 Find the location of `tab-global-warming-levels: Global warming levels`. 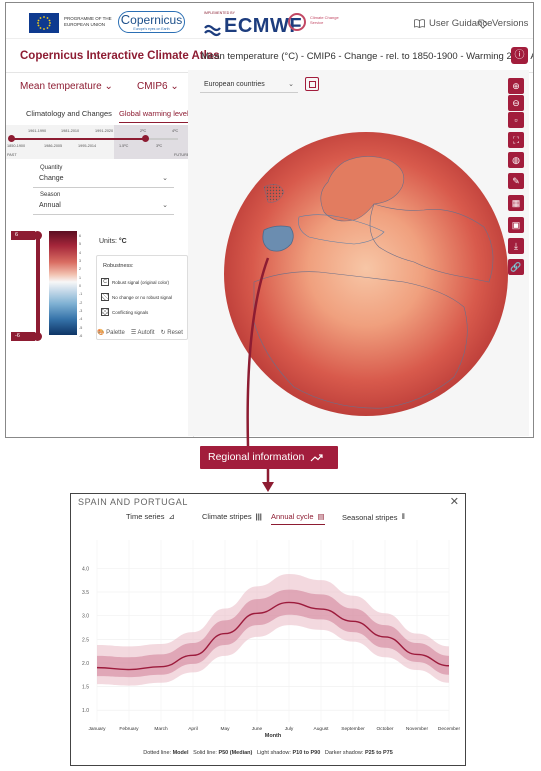

tab-global-warming-levels: Global warming levels is located at coordinates (156, 116).